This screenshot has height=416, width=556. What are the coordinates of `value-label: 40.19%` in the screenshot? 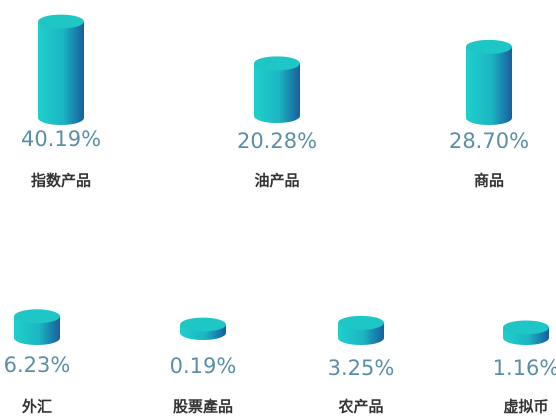 It's located at (61, 139).